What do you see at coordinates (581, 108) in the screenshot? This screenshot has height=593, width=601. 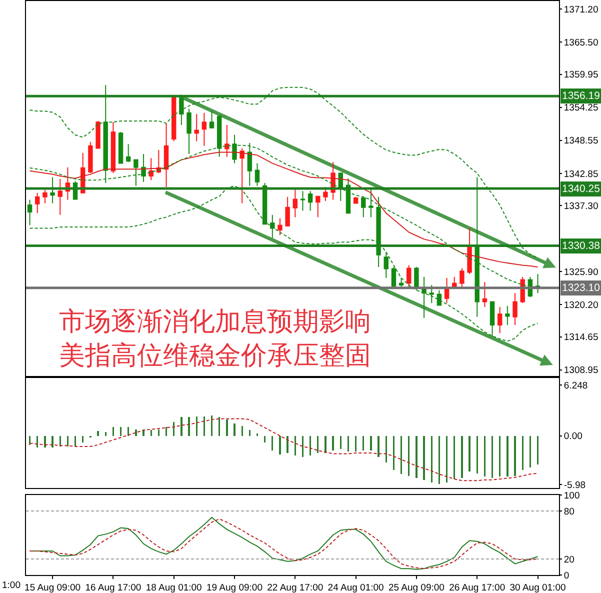 I see `y-tick-label: 1354.25` at bounding box center [581, 108].